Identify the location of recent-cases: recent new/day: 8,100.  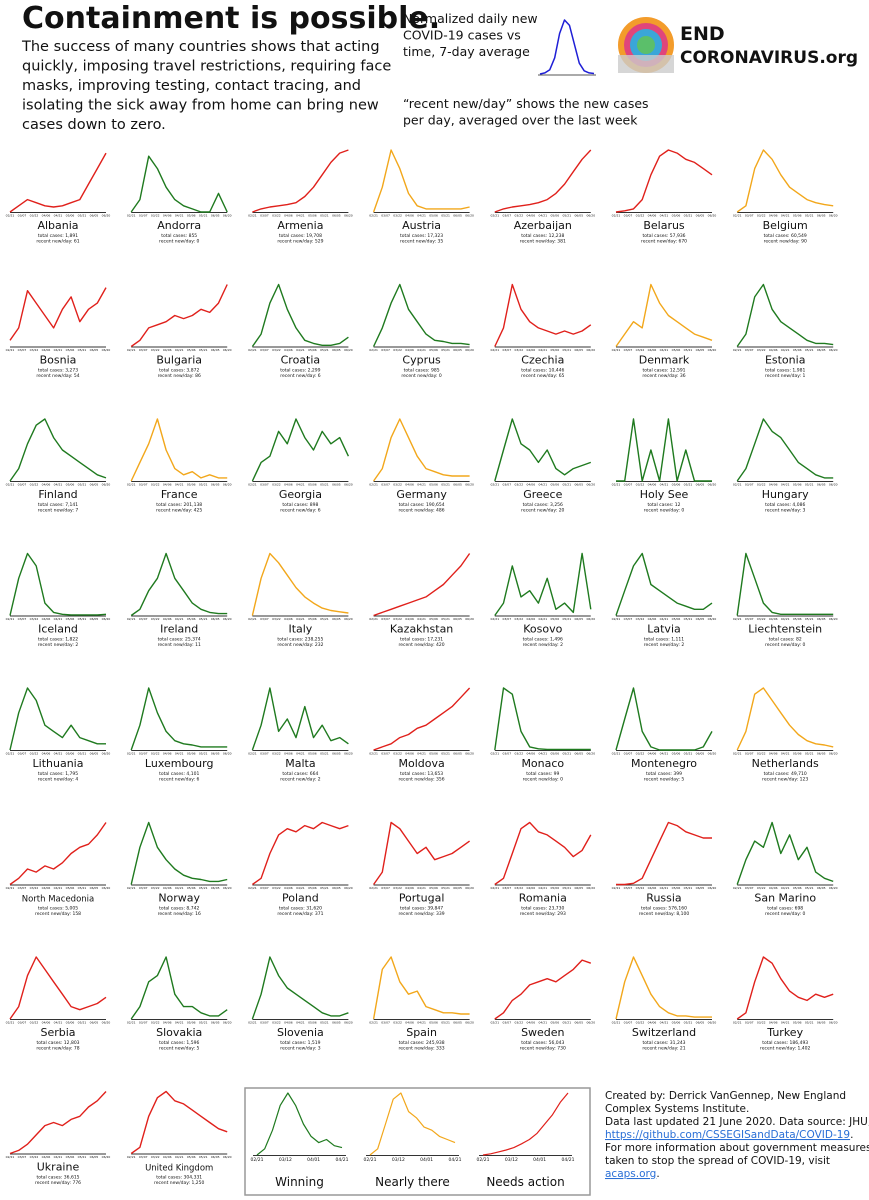
(664, 914).